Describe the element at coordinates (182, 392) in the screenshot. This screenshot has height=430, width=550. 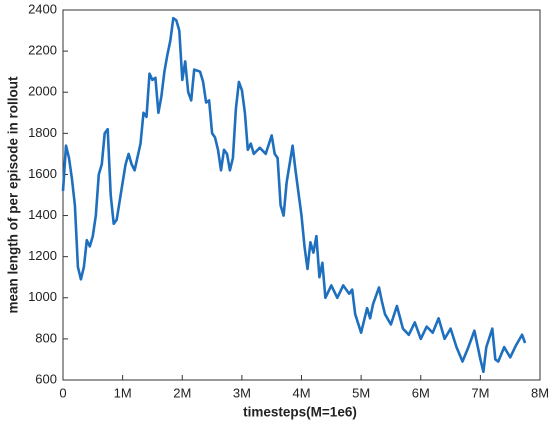
I see `x-tick-label: 2M` at that location.